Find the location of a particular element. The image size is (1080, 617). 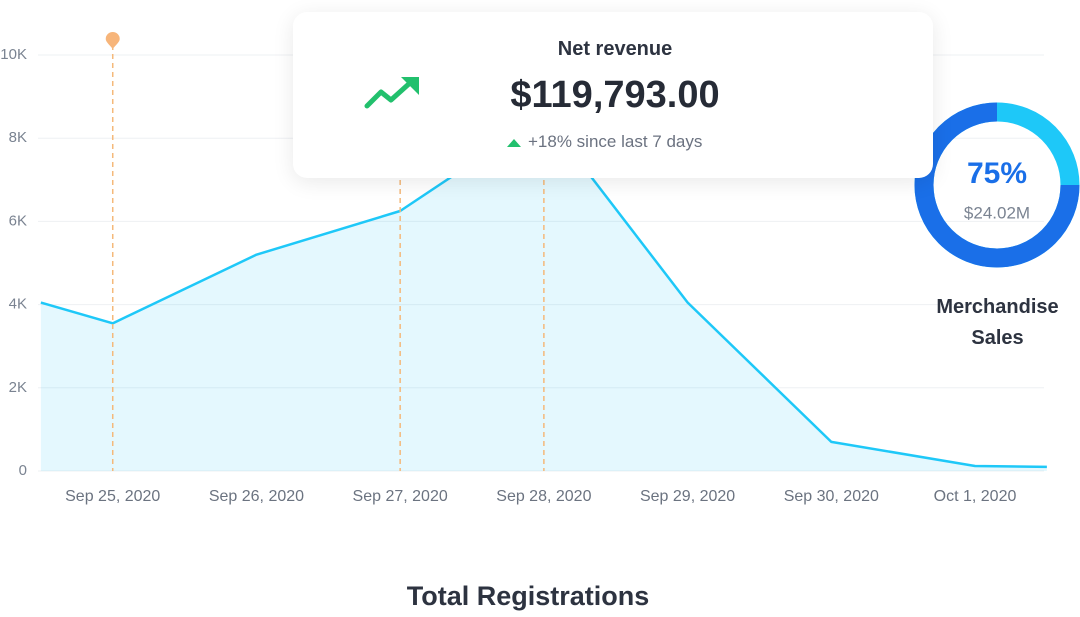

y-tick-label: 8K is located at coordinates (18, 137).